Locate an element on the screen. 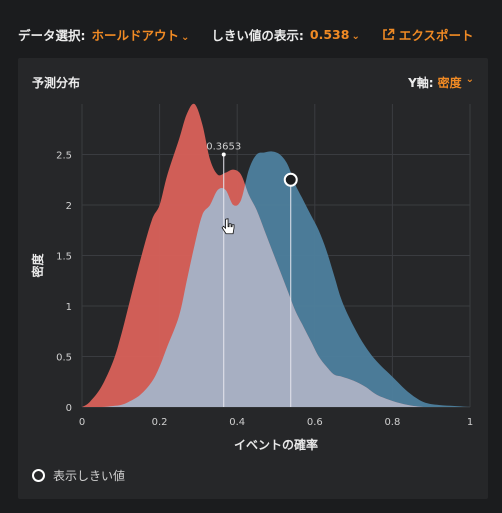 This screenshot has height=513, width=502. y-tick-label: 1.5 is located at coordinates (64, 257).